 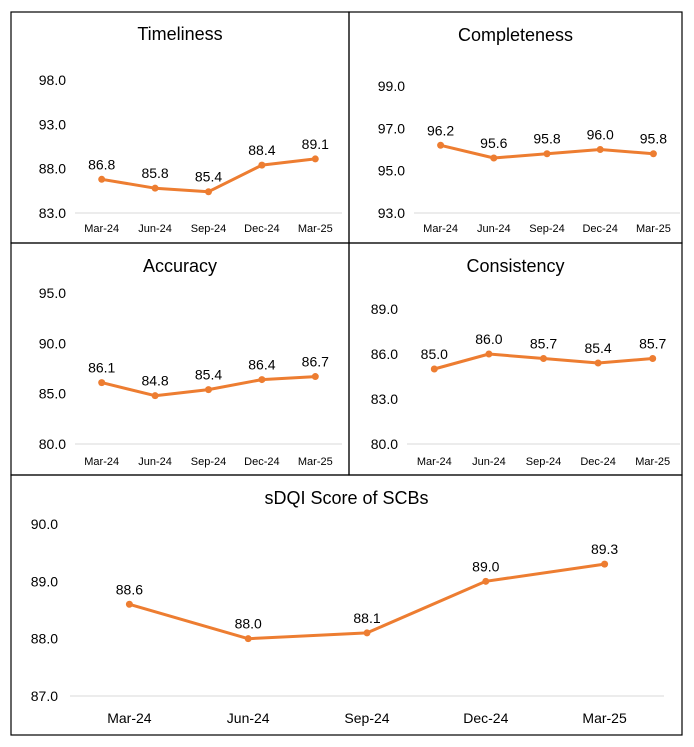 I want to click on panel-title: Consistency, so click(x=515, y=266).